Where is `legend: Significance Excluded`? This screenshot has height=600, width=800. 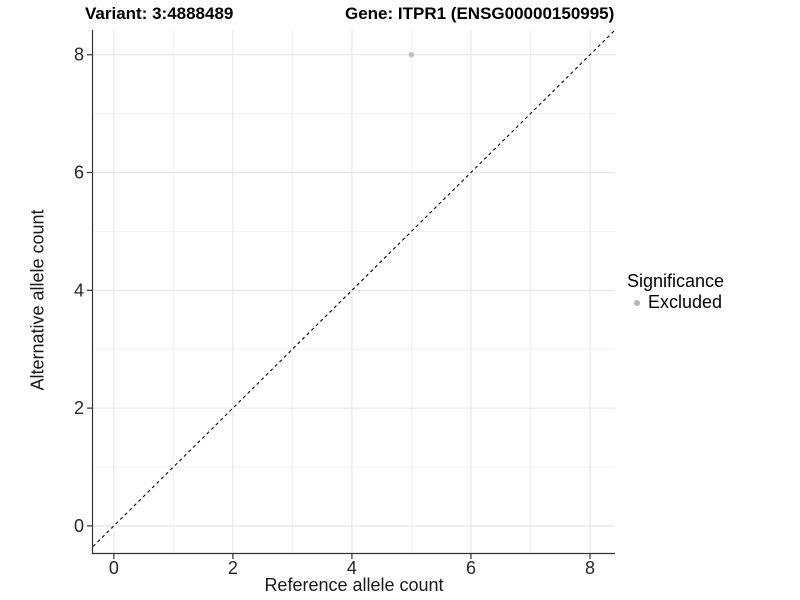 legend: Significance Excluded is located at coordinates (675, 292).